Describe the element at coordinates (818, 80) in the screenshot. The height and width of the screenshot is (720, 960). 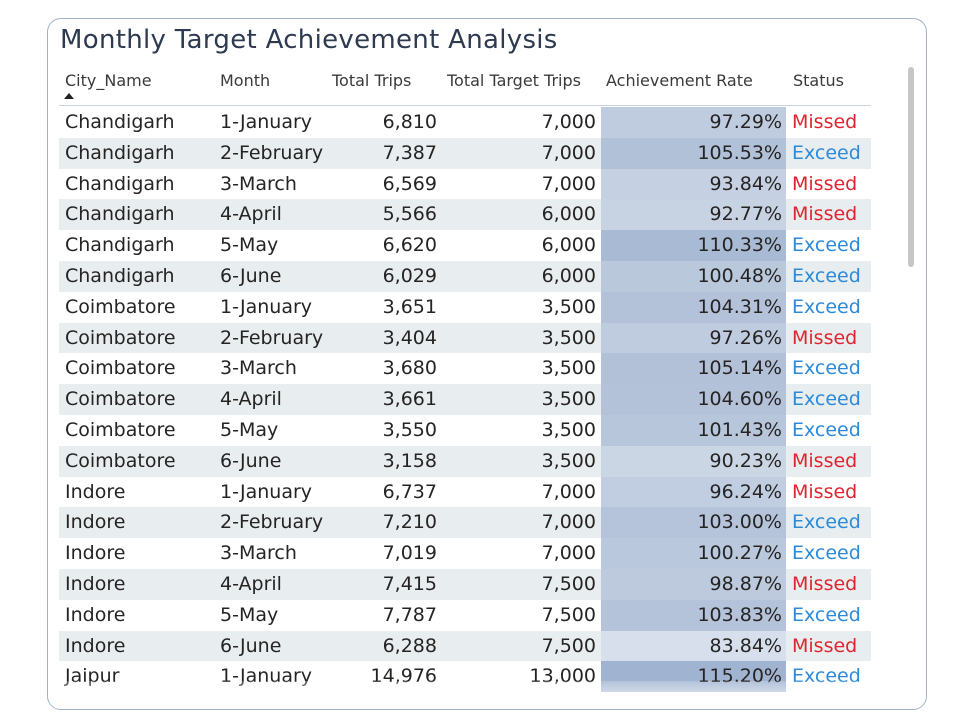
I see `column-header-status: Status` at that location.